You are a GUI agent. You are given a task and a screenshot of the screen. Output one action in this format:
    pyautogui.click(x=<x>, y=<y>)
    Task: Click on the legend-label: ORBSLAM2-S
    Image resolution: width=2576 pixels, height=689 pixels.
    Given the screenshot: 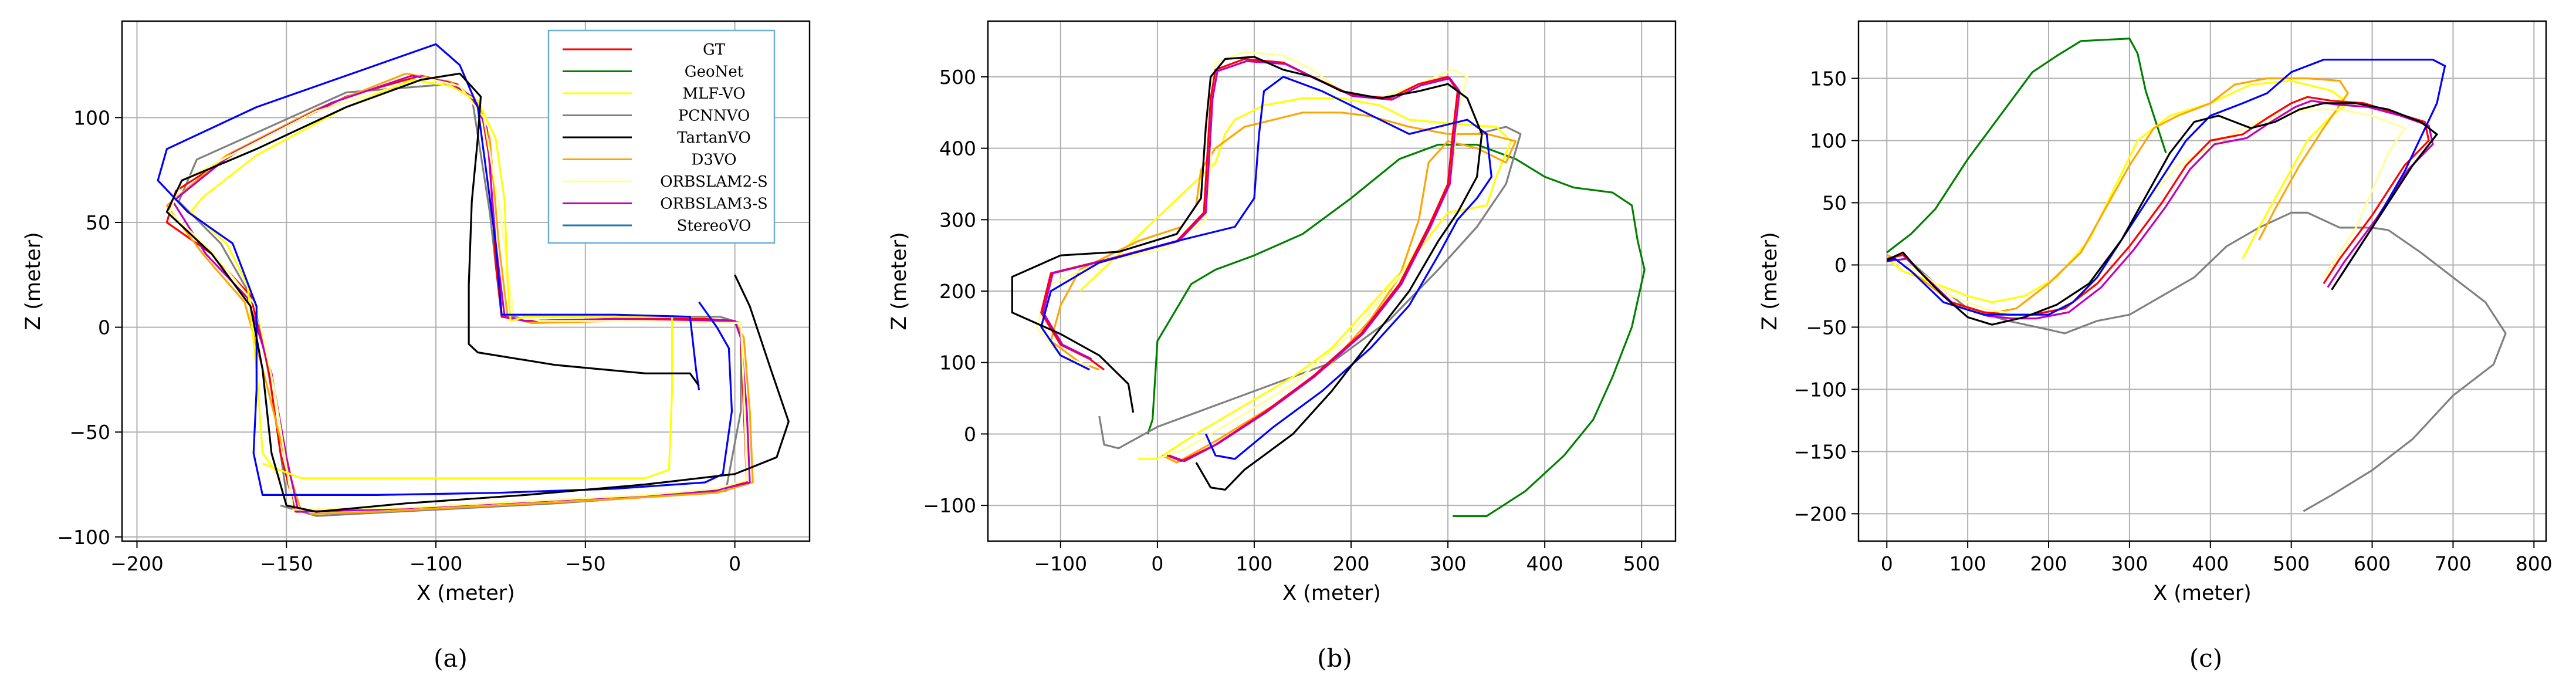 What is the action you would take?
    pyautogui.click(x=714, y=182)
    